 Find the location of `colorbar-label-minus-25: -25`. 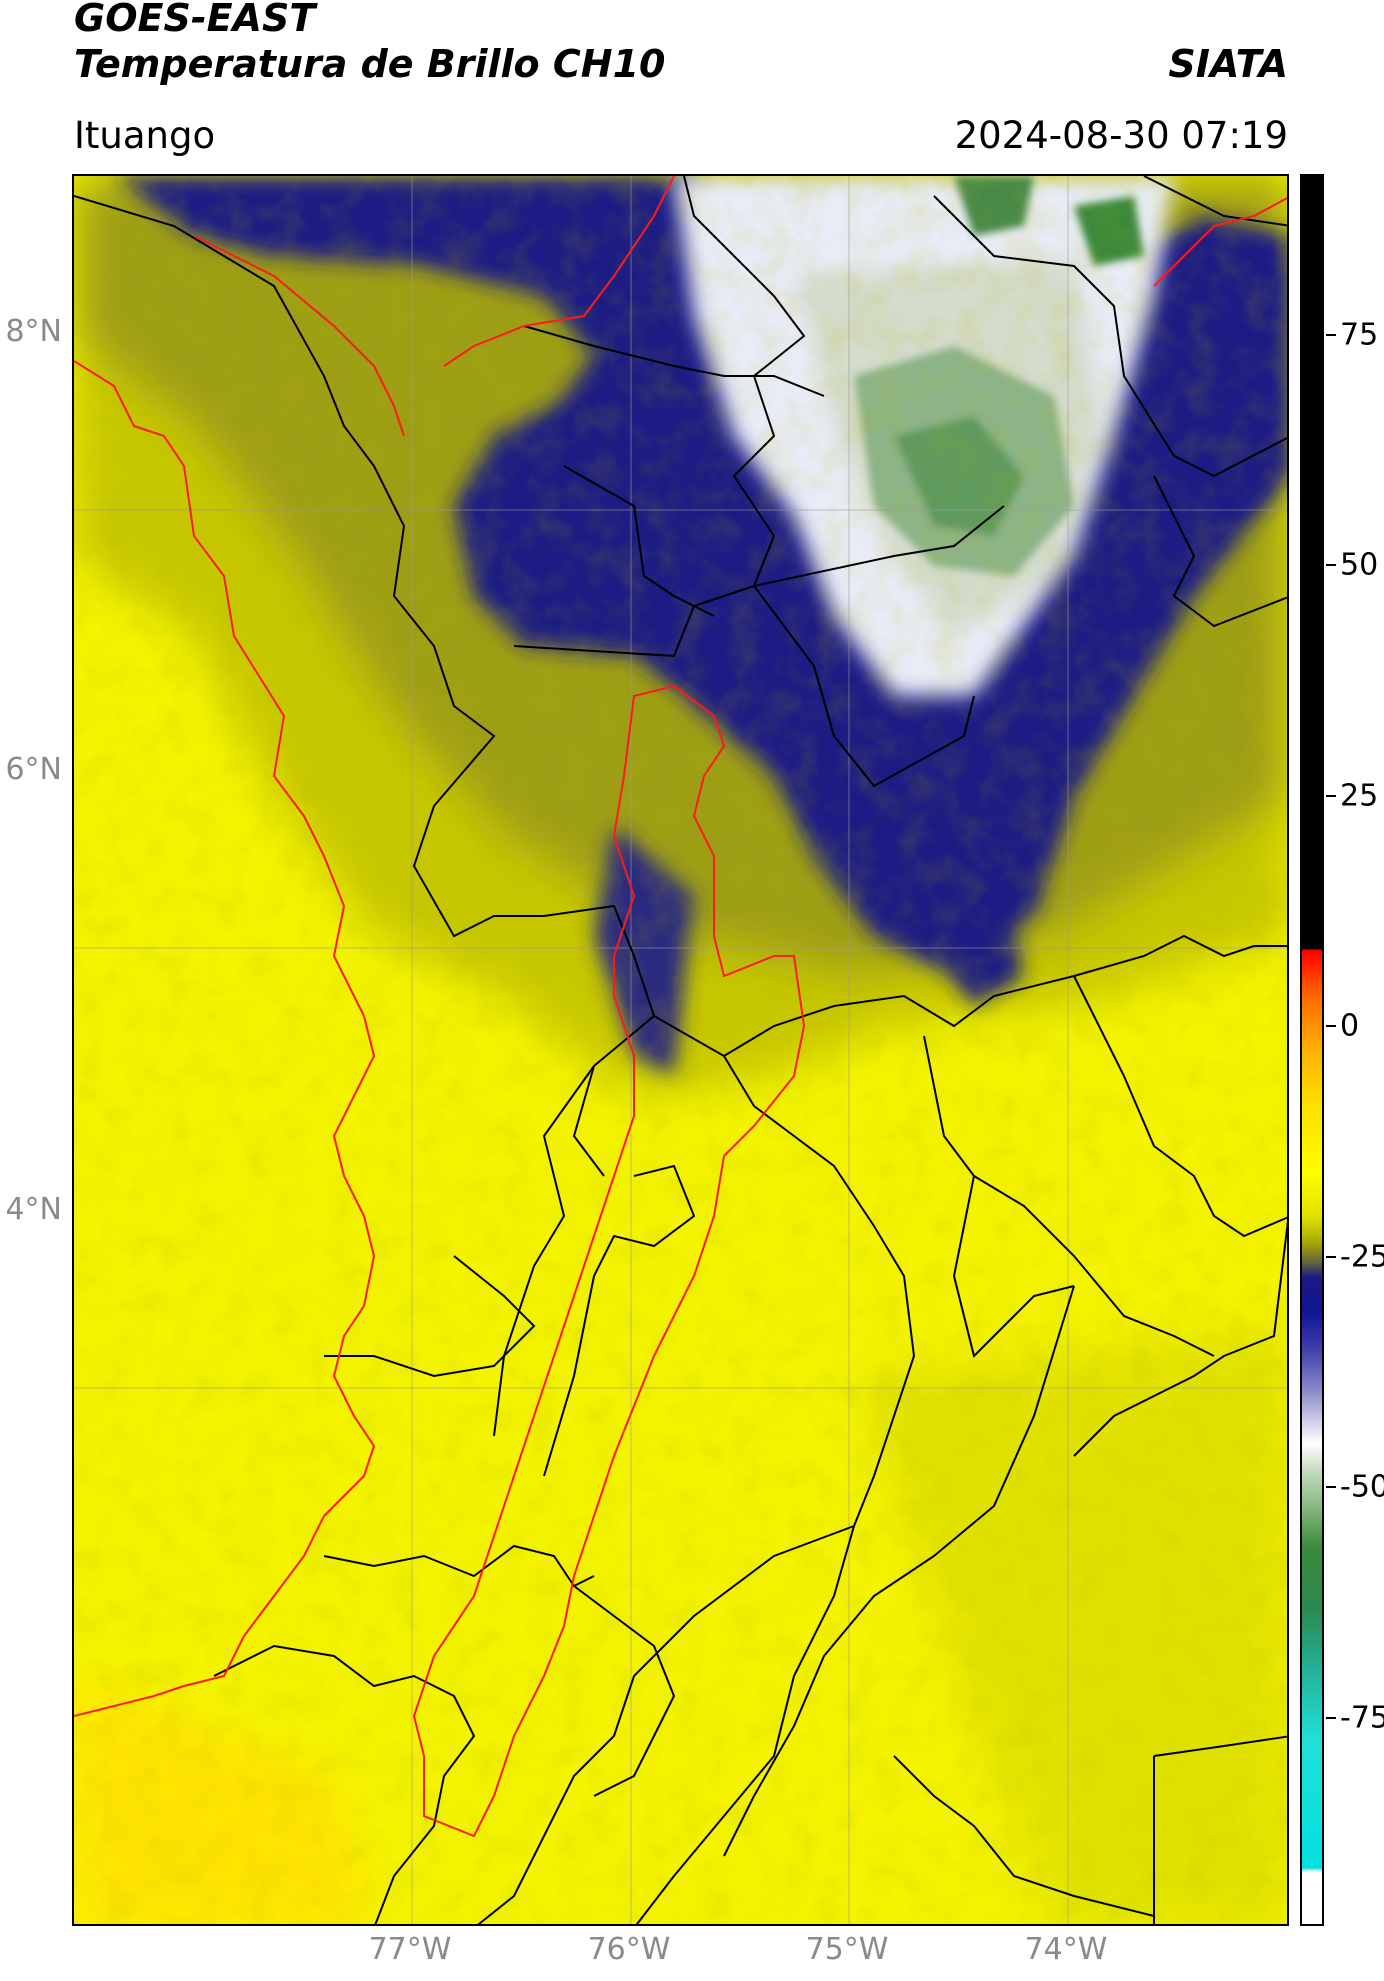

colorbar-label-minus-25: -25 is located at coordinates (1362, 1257).